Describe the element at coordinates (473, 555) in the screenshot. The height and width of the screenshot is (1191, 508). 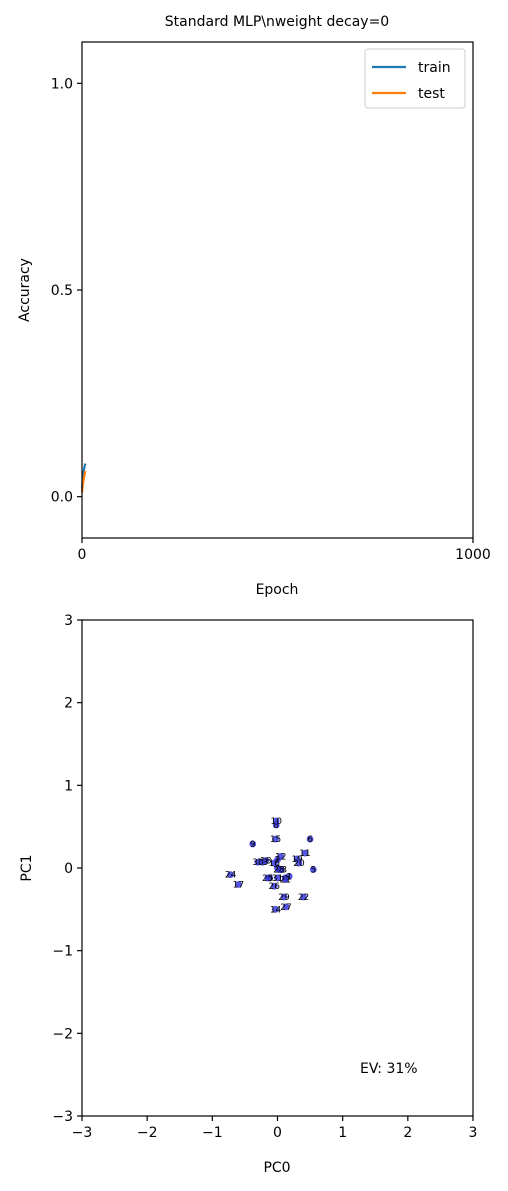
I see `x-tick-label: 1000` at that location.